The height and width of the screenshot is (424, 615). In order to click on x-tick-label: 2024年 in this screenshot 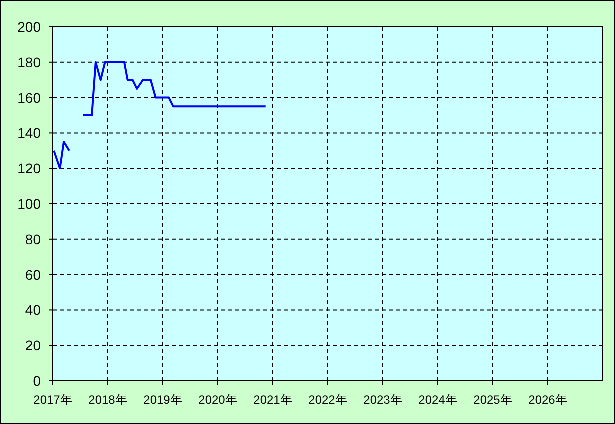, I will do `click(438, 400)`.